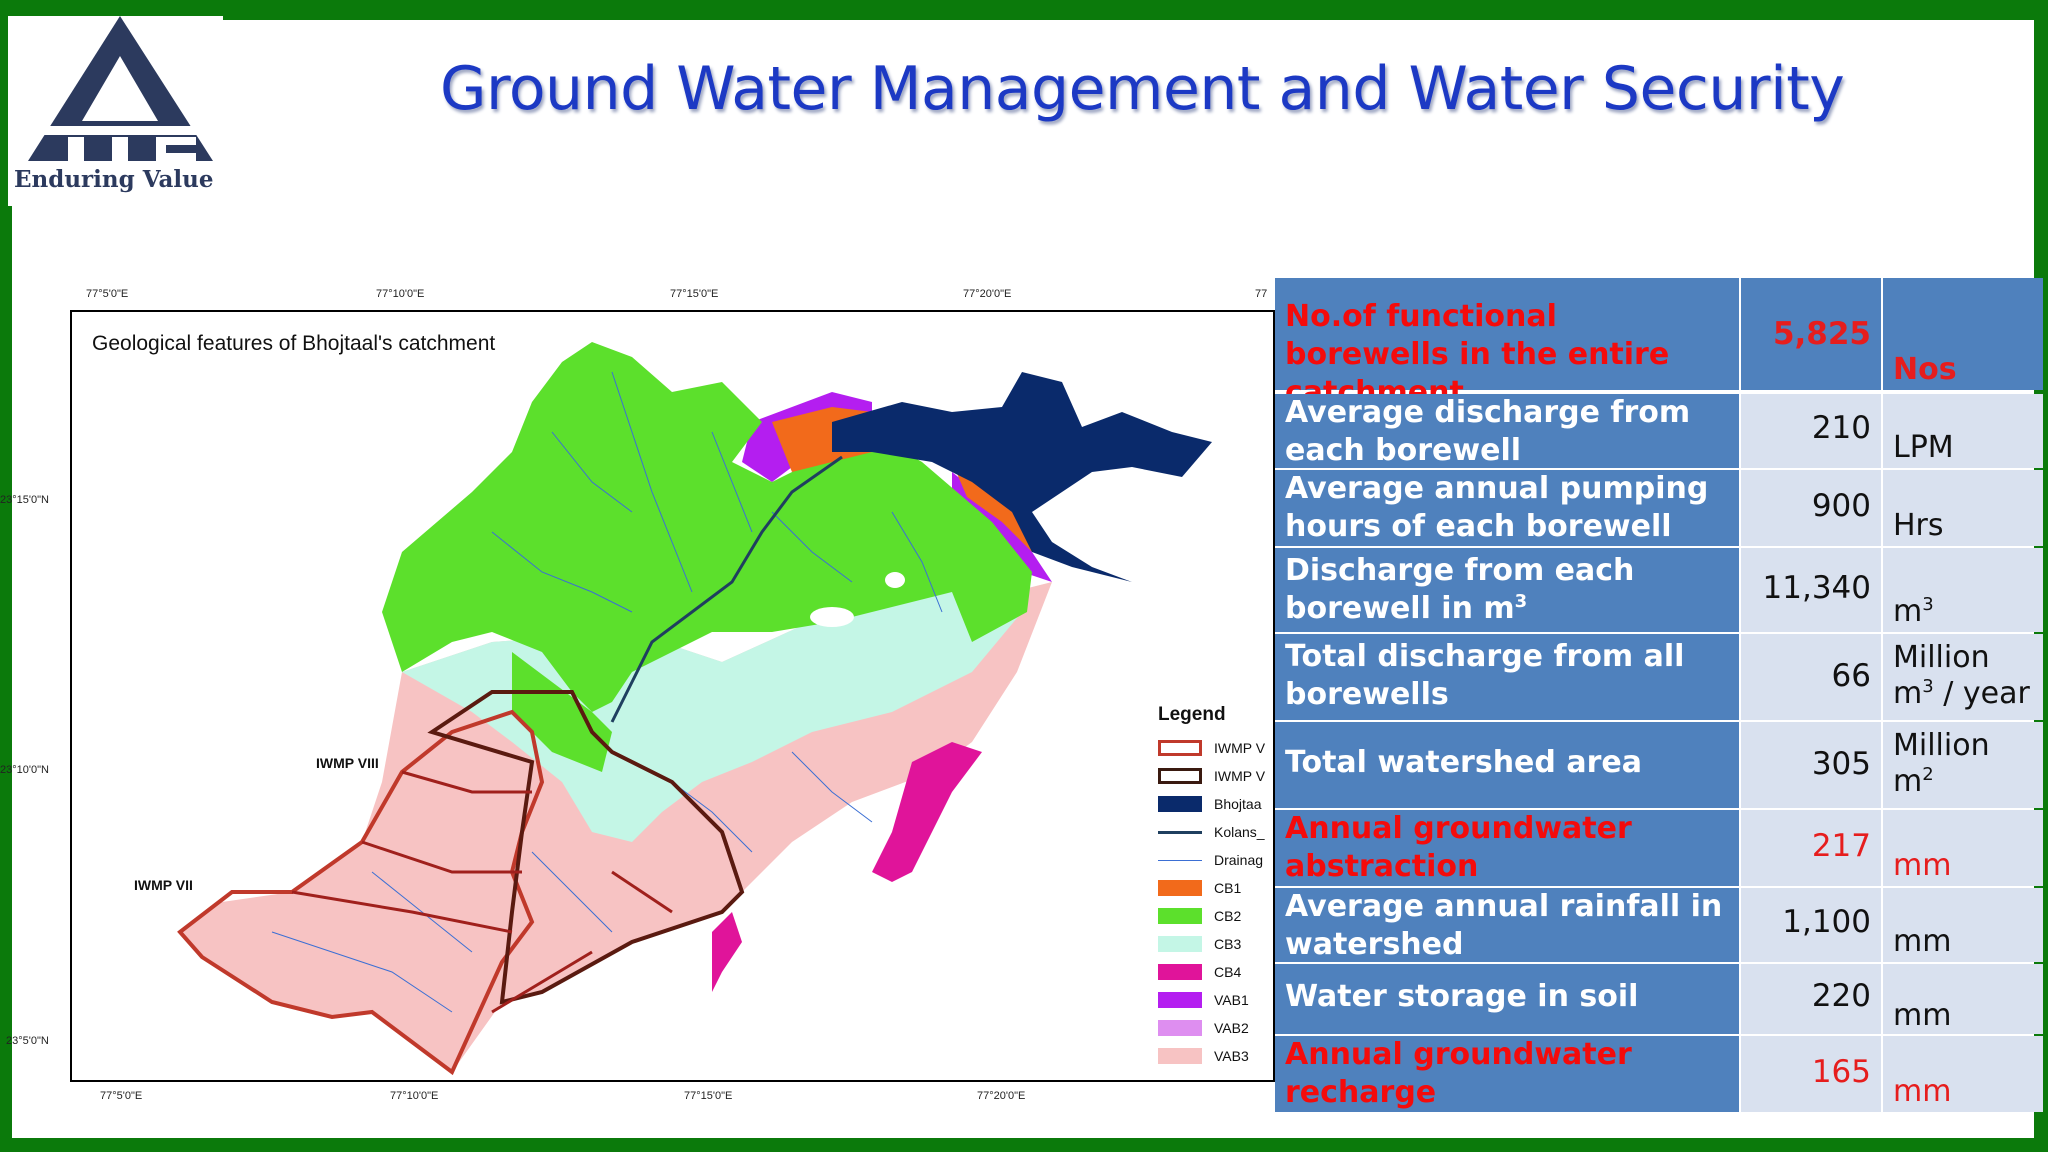 The height and width of the screenshot is (1152, 2048). What do you see at coordinates (1981, 693) in the screenshot?
I see `row-unit-tail: / year` at bounding box center [1981, 693].